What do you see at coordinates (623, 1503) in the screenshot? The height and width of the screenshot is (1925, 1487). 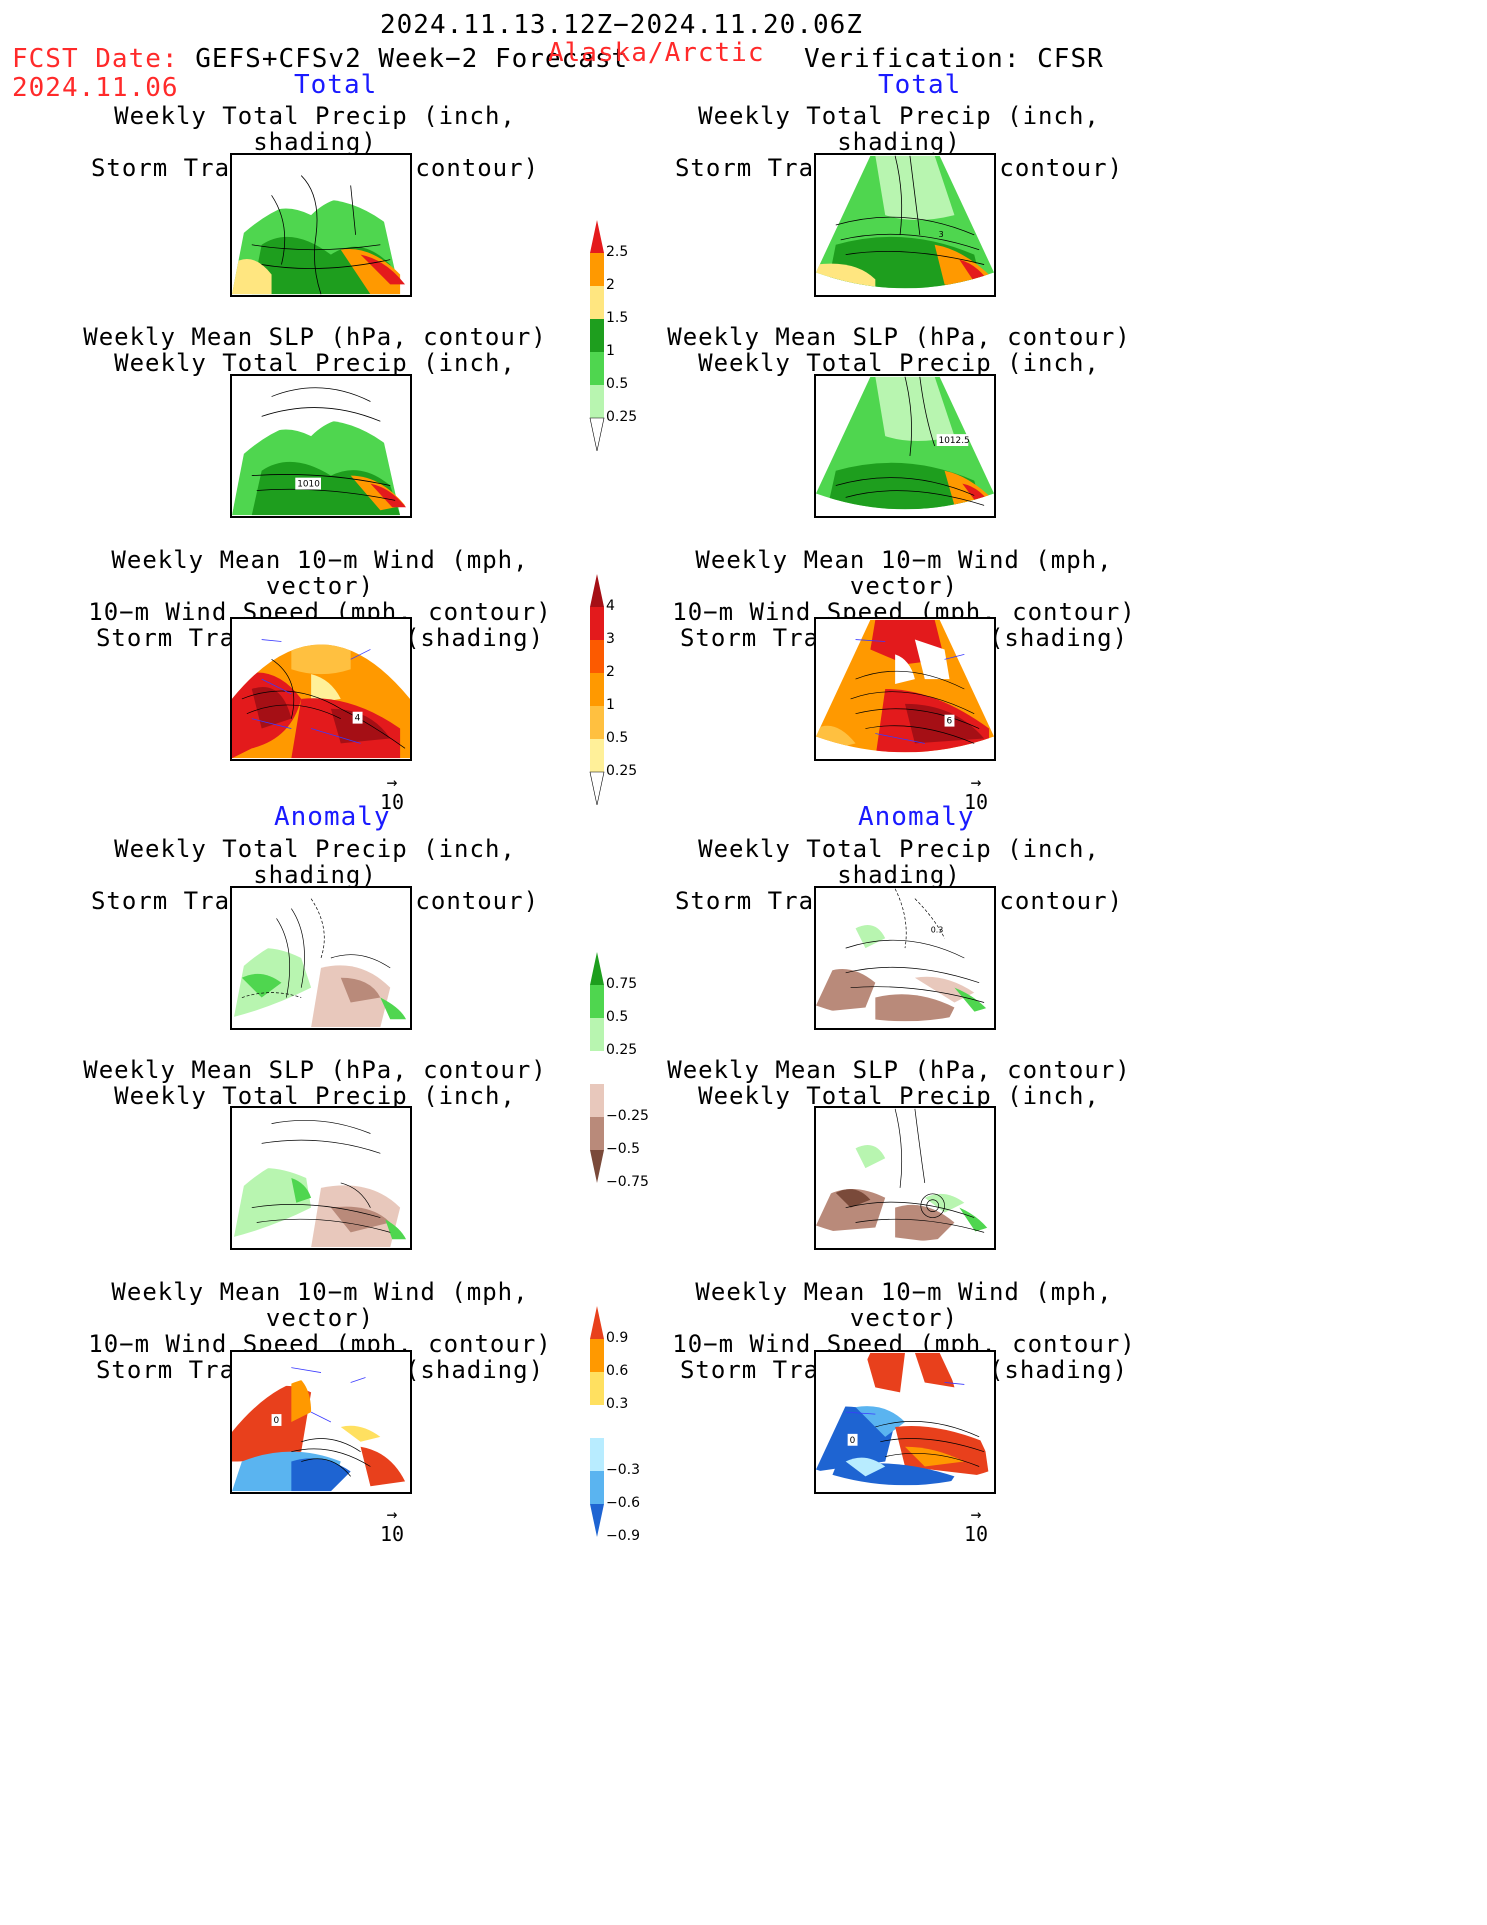 I see `colorbar-tick-label: −0.6` at bounding box center [623, 1503].